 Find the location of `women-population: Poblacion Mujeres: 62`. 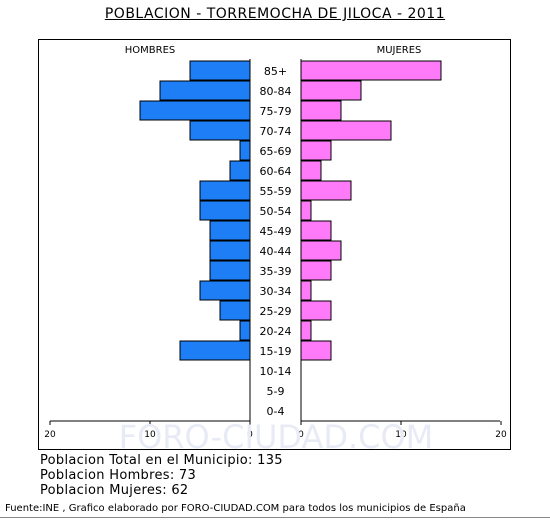

women-population: Poblacion Mujeres: 62 is located at coordinates (114, 490).